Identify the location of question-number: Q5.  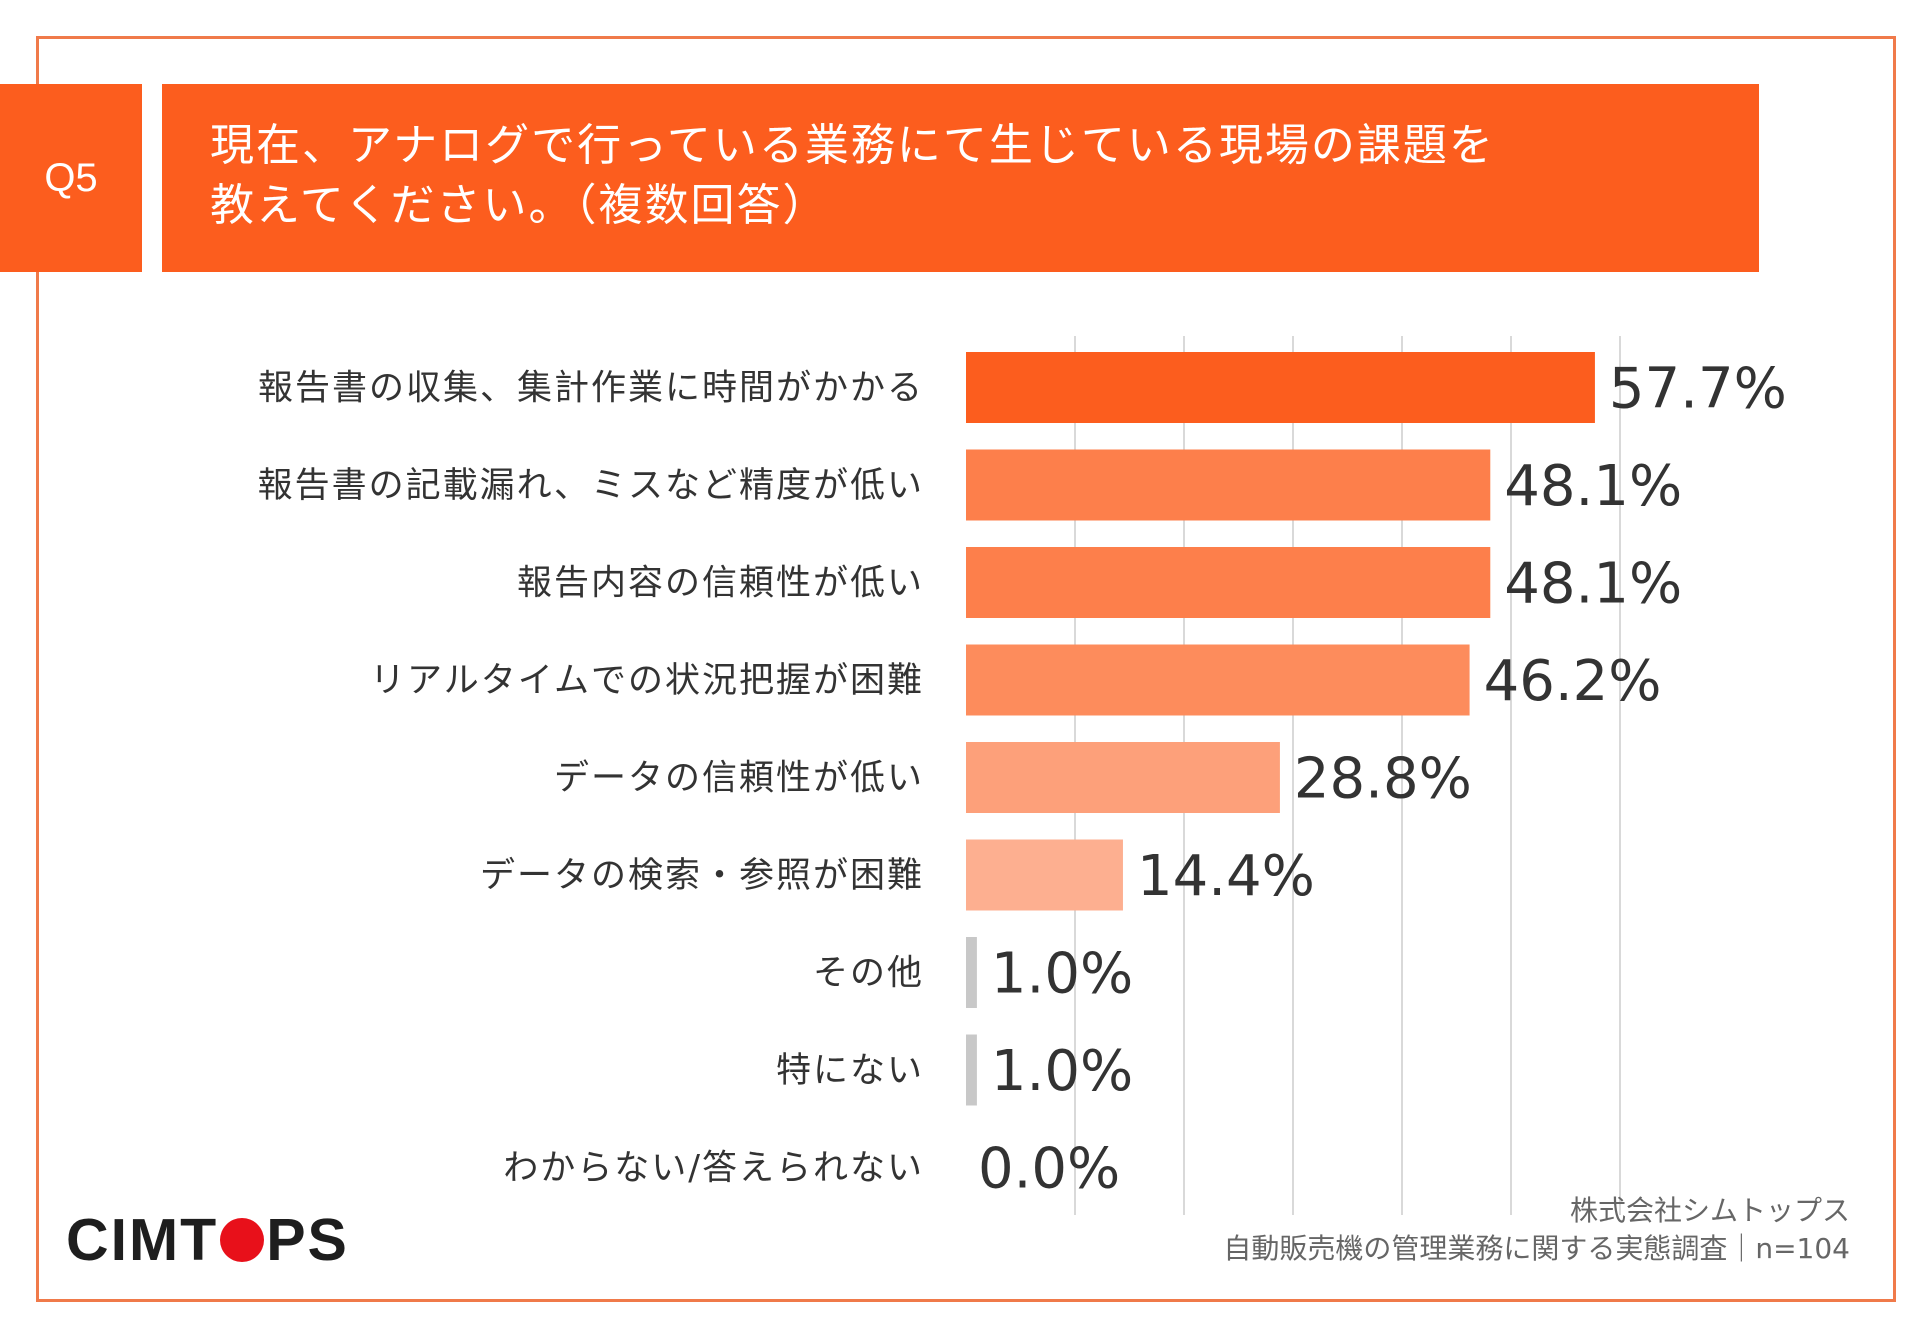
(71, 177).